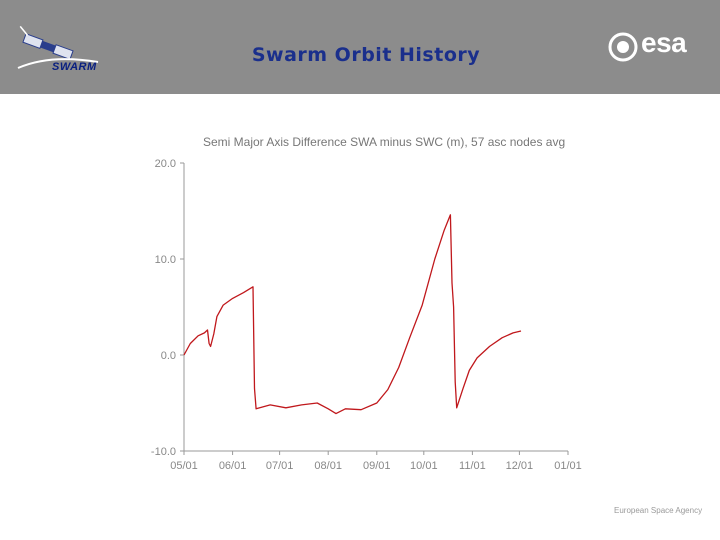 Image resolution: width=720 pixels, height=540 pixels. What do you see at coordinates (165, 260) in the screenshot?
I see `y-tick-label: 10.0` at bounding box center [165, 260].